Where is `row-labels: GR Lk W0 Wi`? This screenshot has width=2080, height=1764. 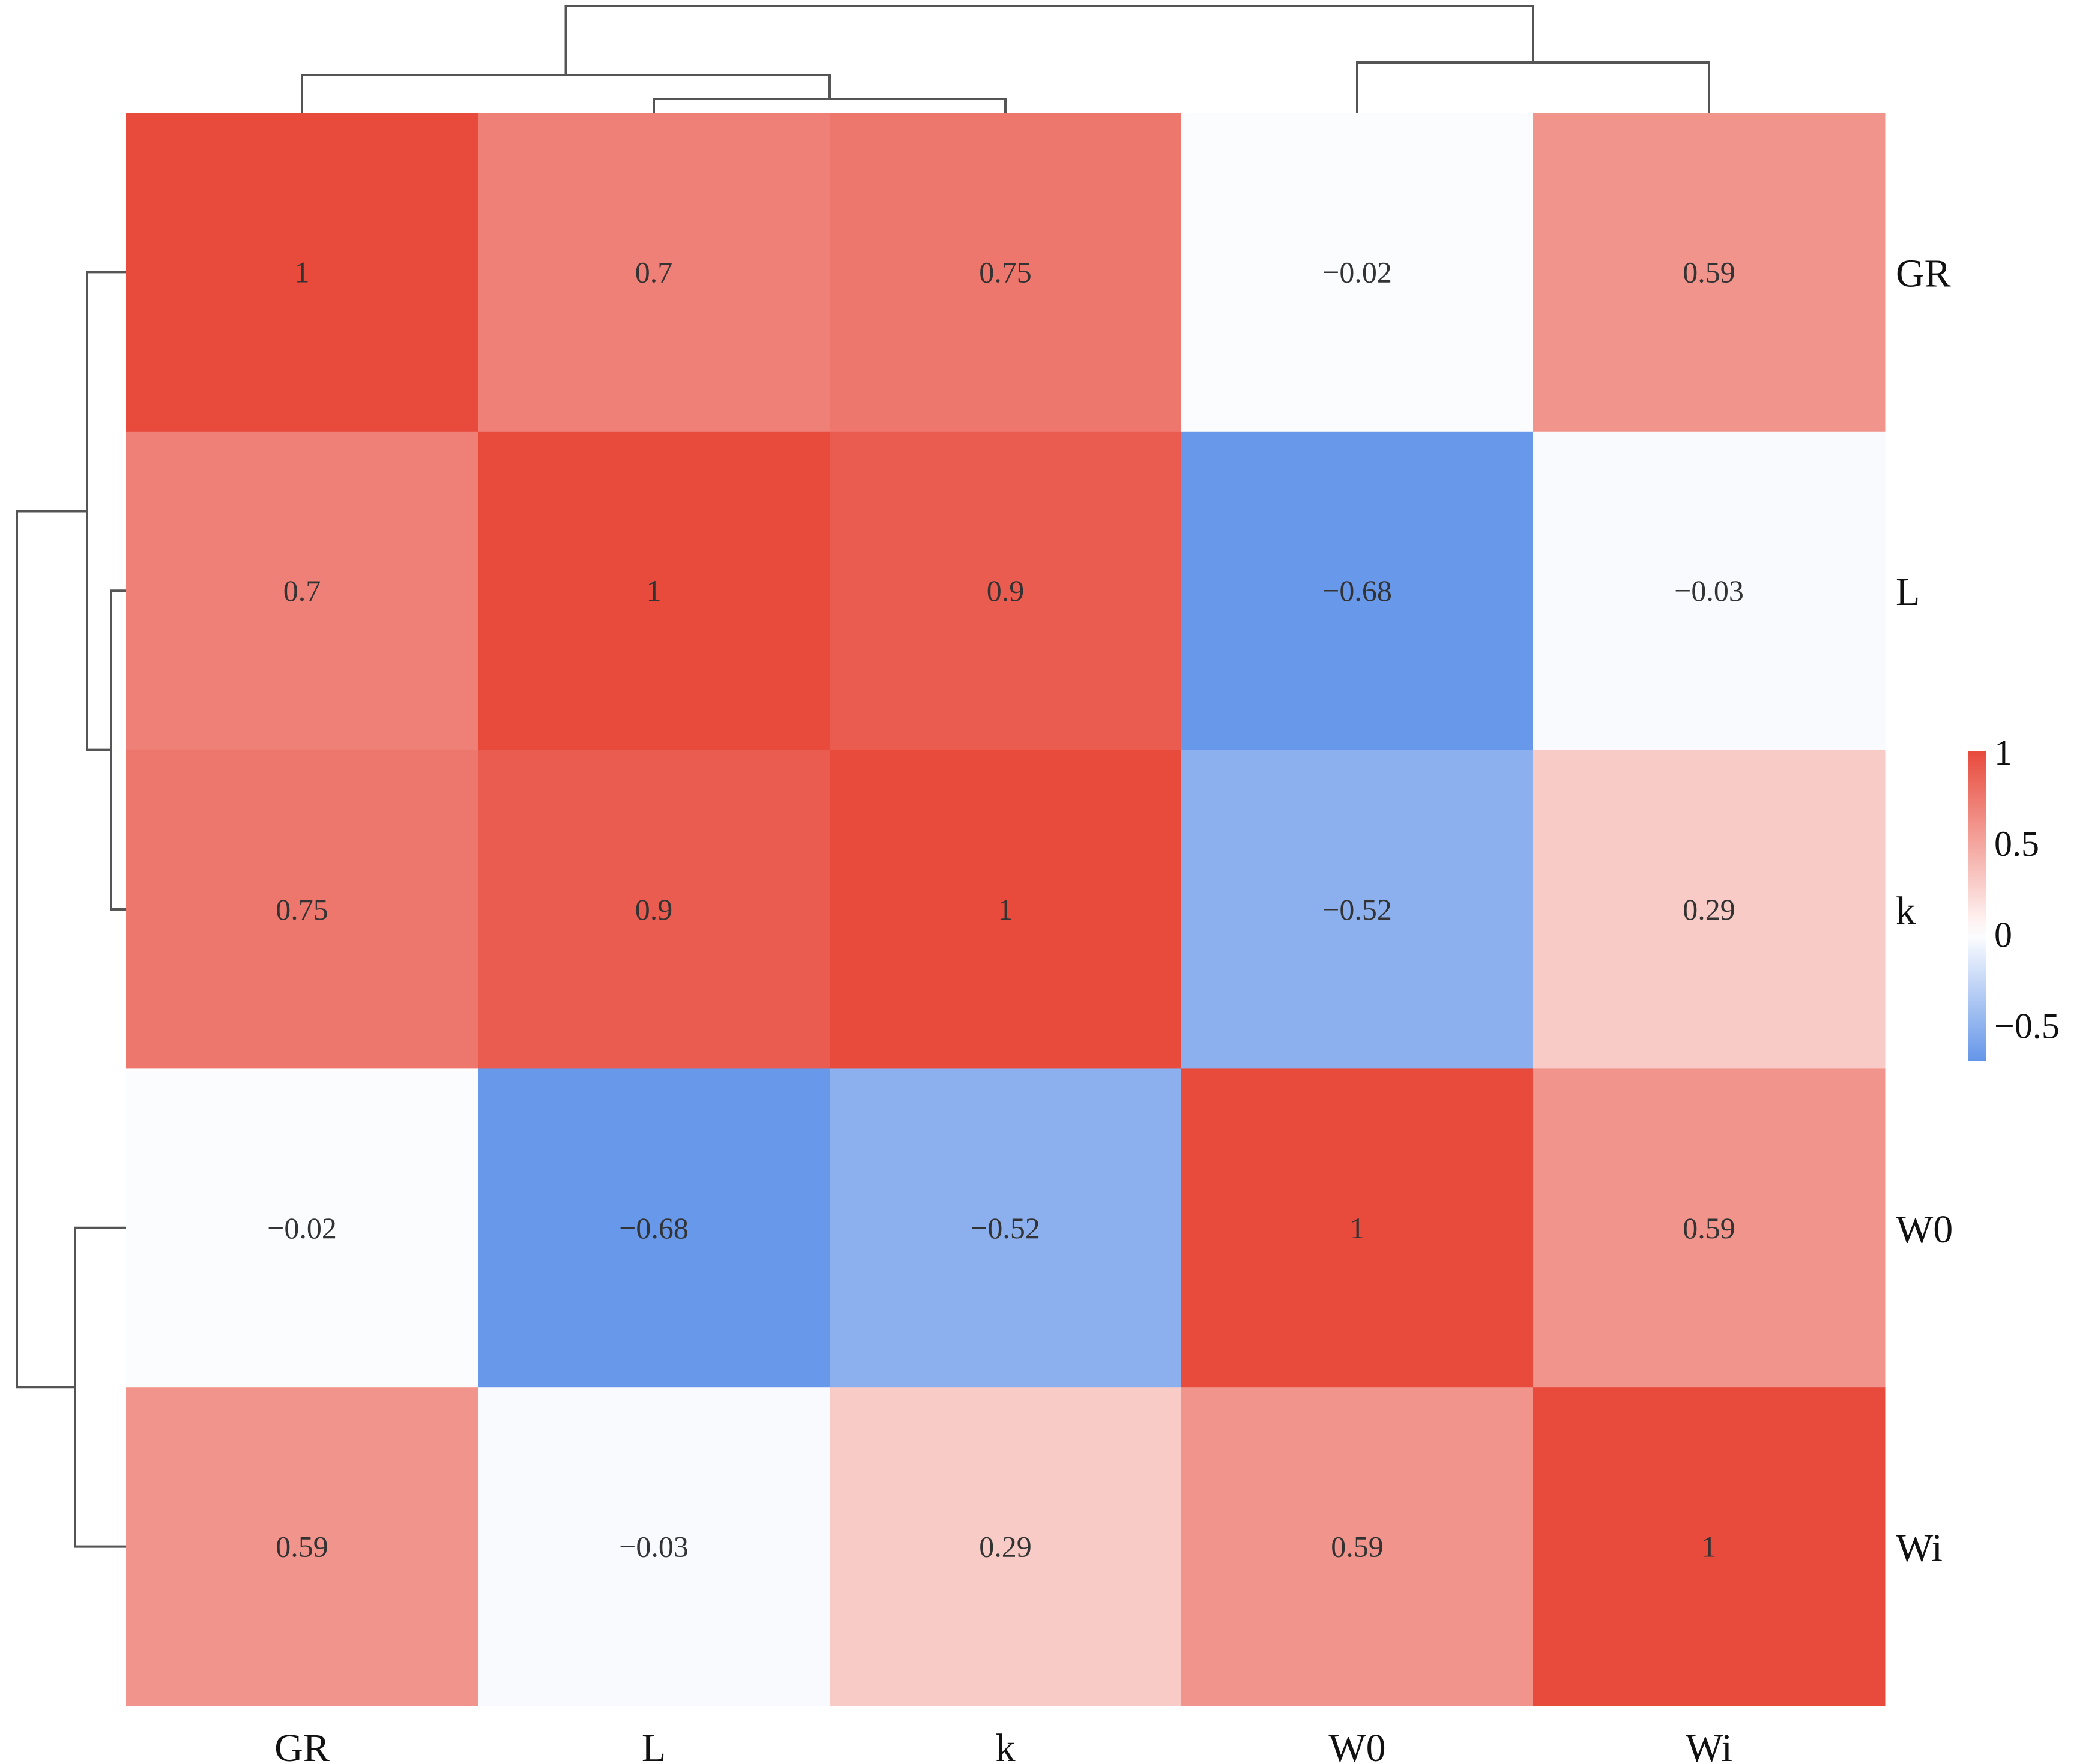 row-labels: GR Lk W0 Wi is located at coordinates (1924, 910).